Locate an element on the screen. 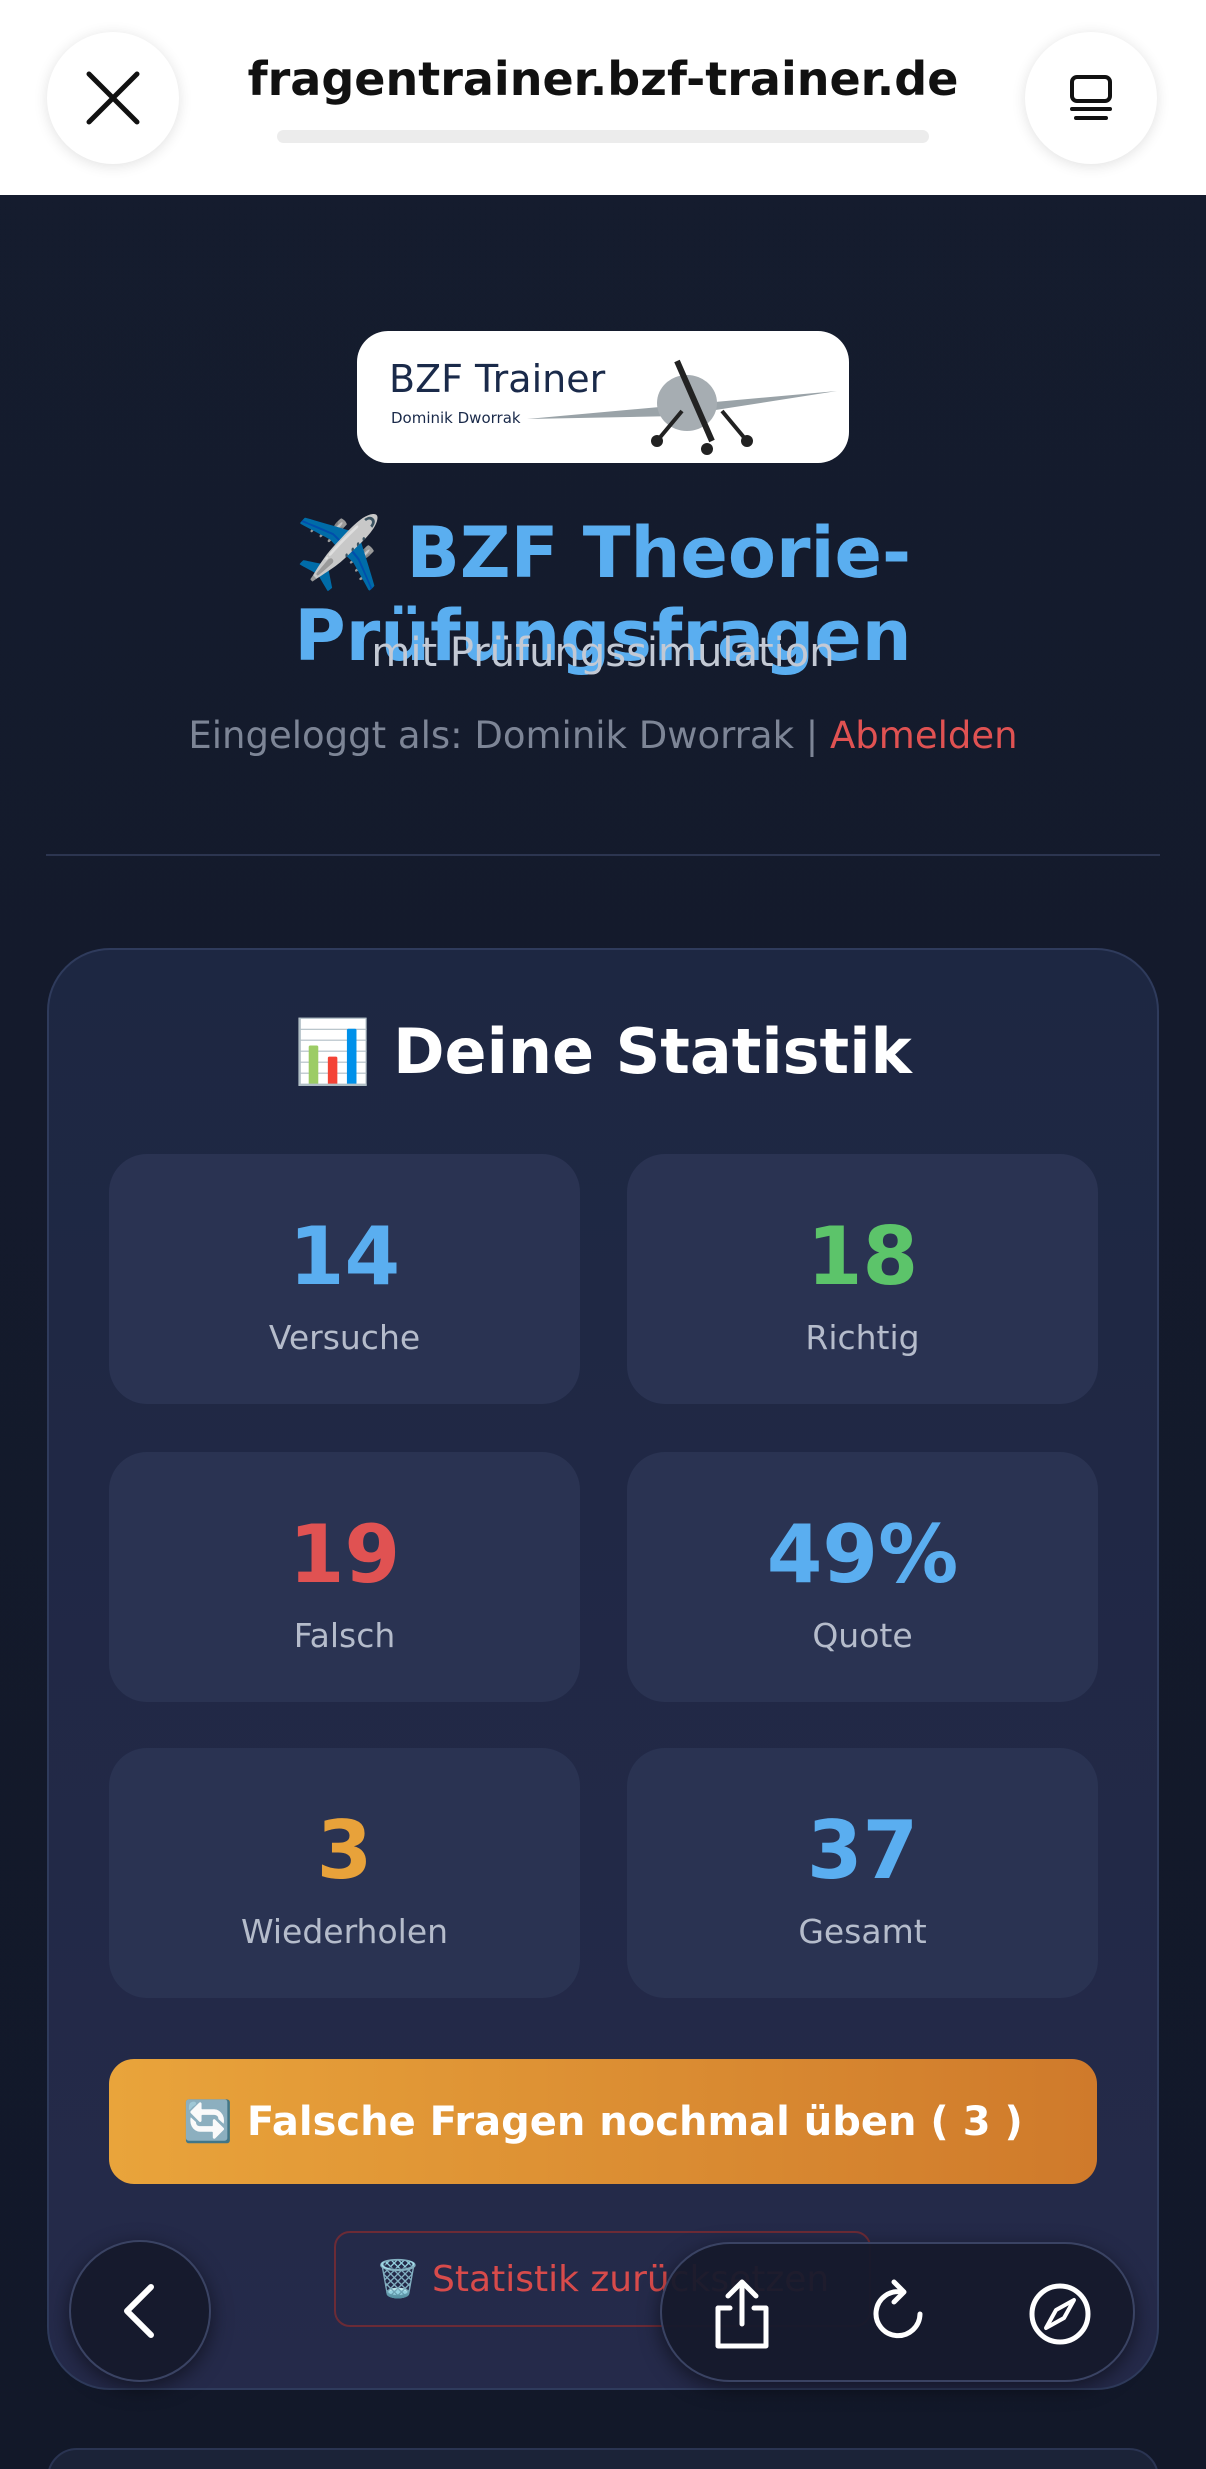 The width and height of the screenshot is (1206, 2469). stat-label: Quote is located at coordinates (862, 1635).